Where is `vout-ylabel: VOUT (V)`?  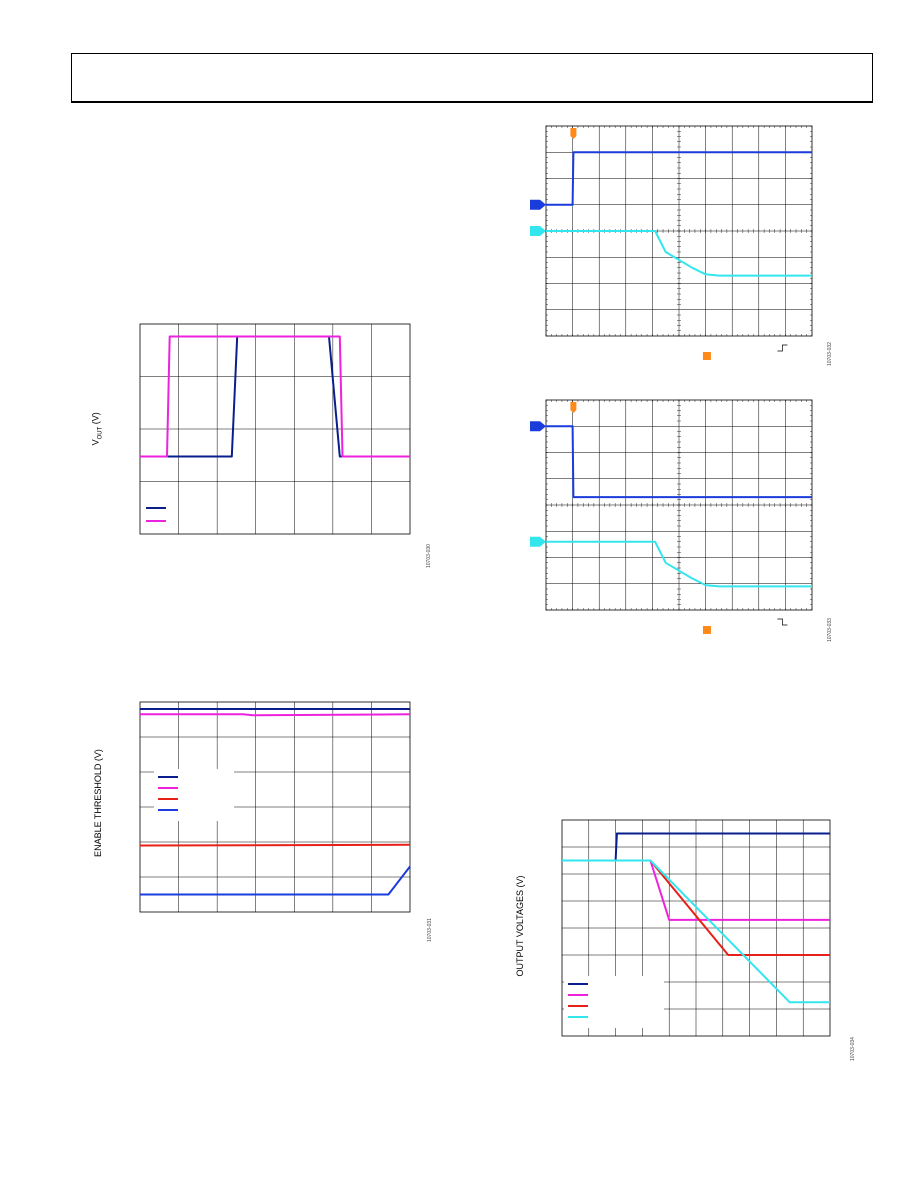
vout-ylabel: VOUT (V) is located at coordinates (97, 429).